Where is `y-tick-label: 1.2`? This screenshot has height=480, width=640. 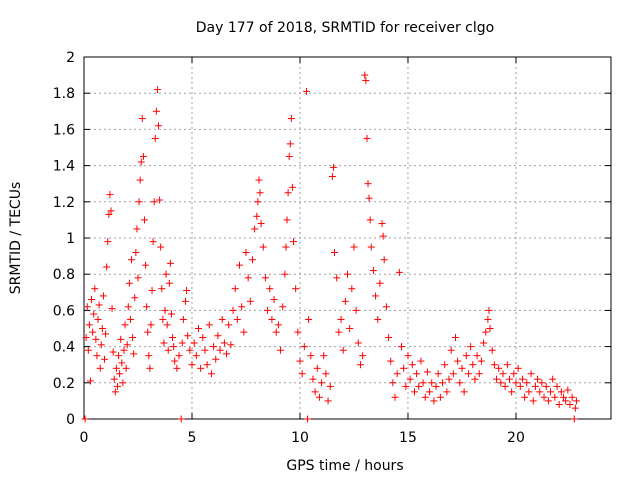
y-tick-label: 1.2 is located at coordinates (64, 203).